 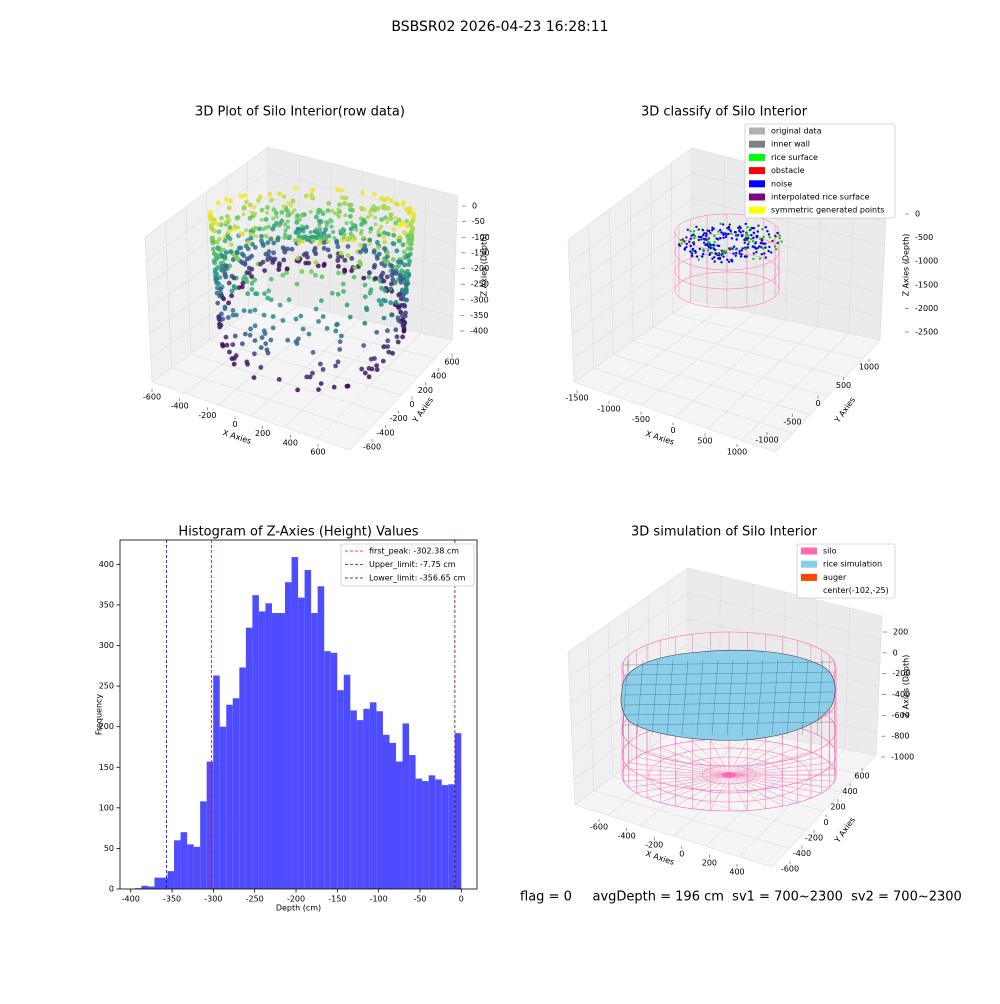 I want to click on legend-label: original data, so click(x=796, y=131).